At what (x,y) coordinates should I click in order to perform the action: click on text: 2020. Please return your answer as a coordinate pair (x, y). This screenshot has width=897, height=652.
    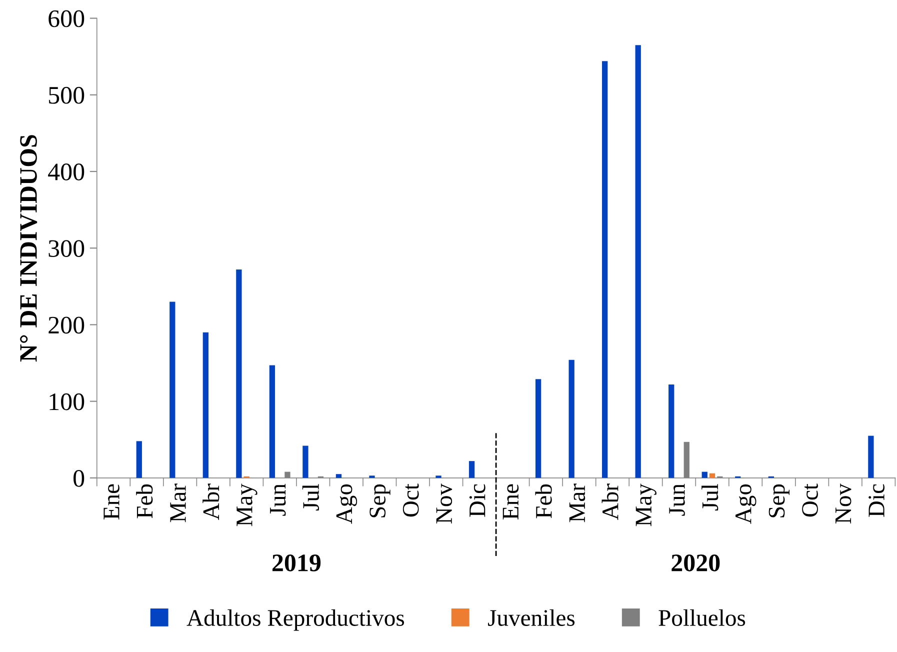
    Looking at the image, I should click on (696, 563).